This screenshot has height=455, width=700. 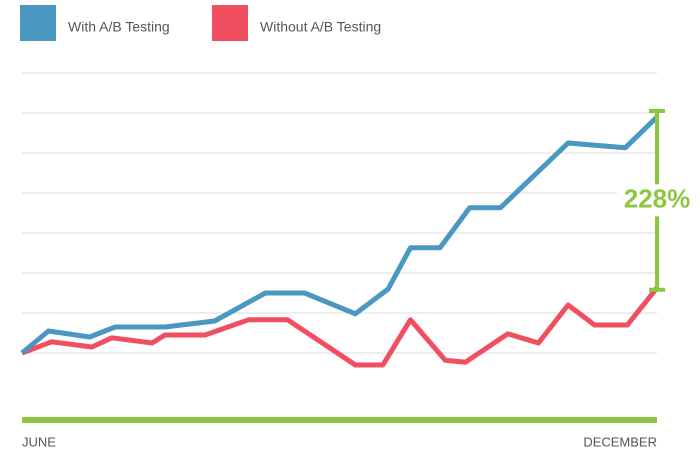 What do you see at coordinates (39, 441) in the screenshot?
I see `x-tick-label: JUNE` at bounding box center [39, 441].